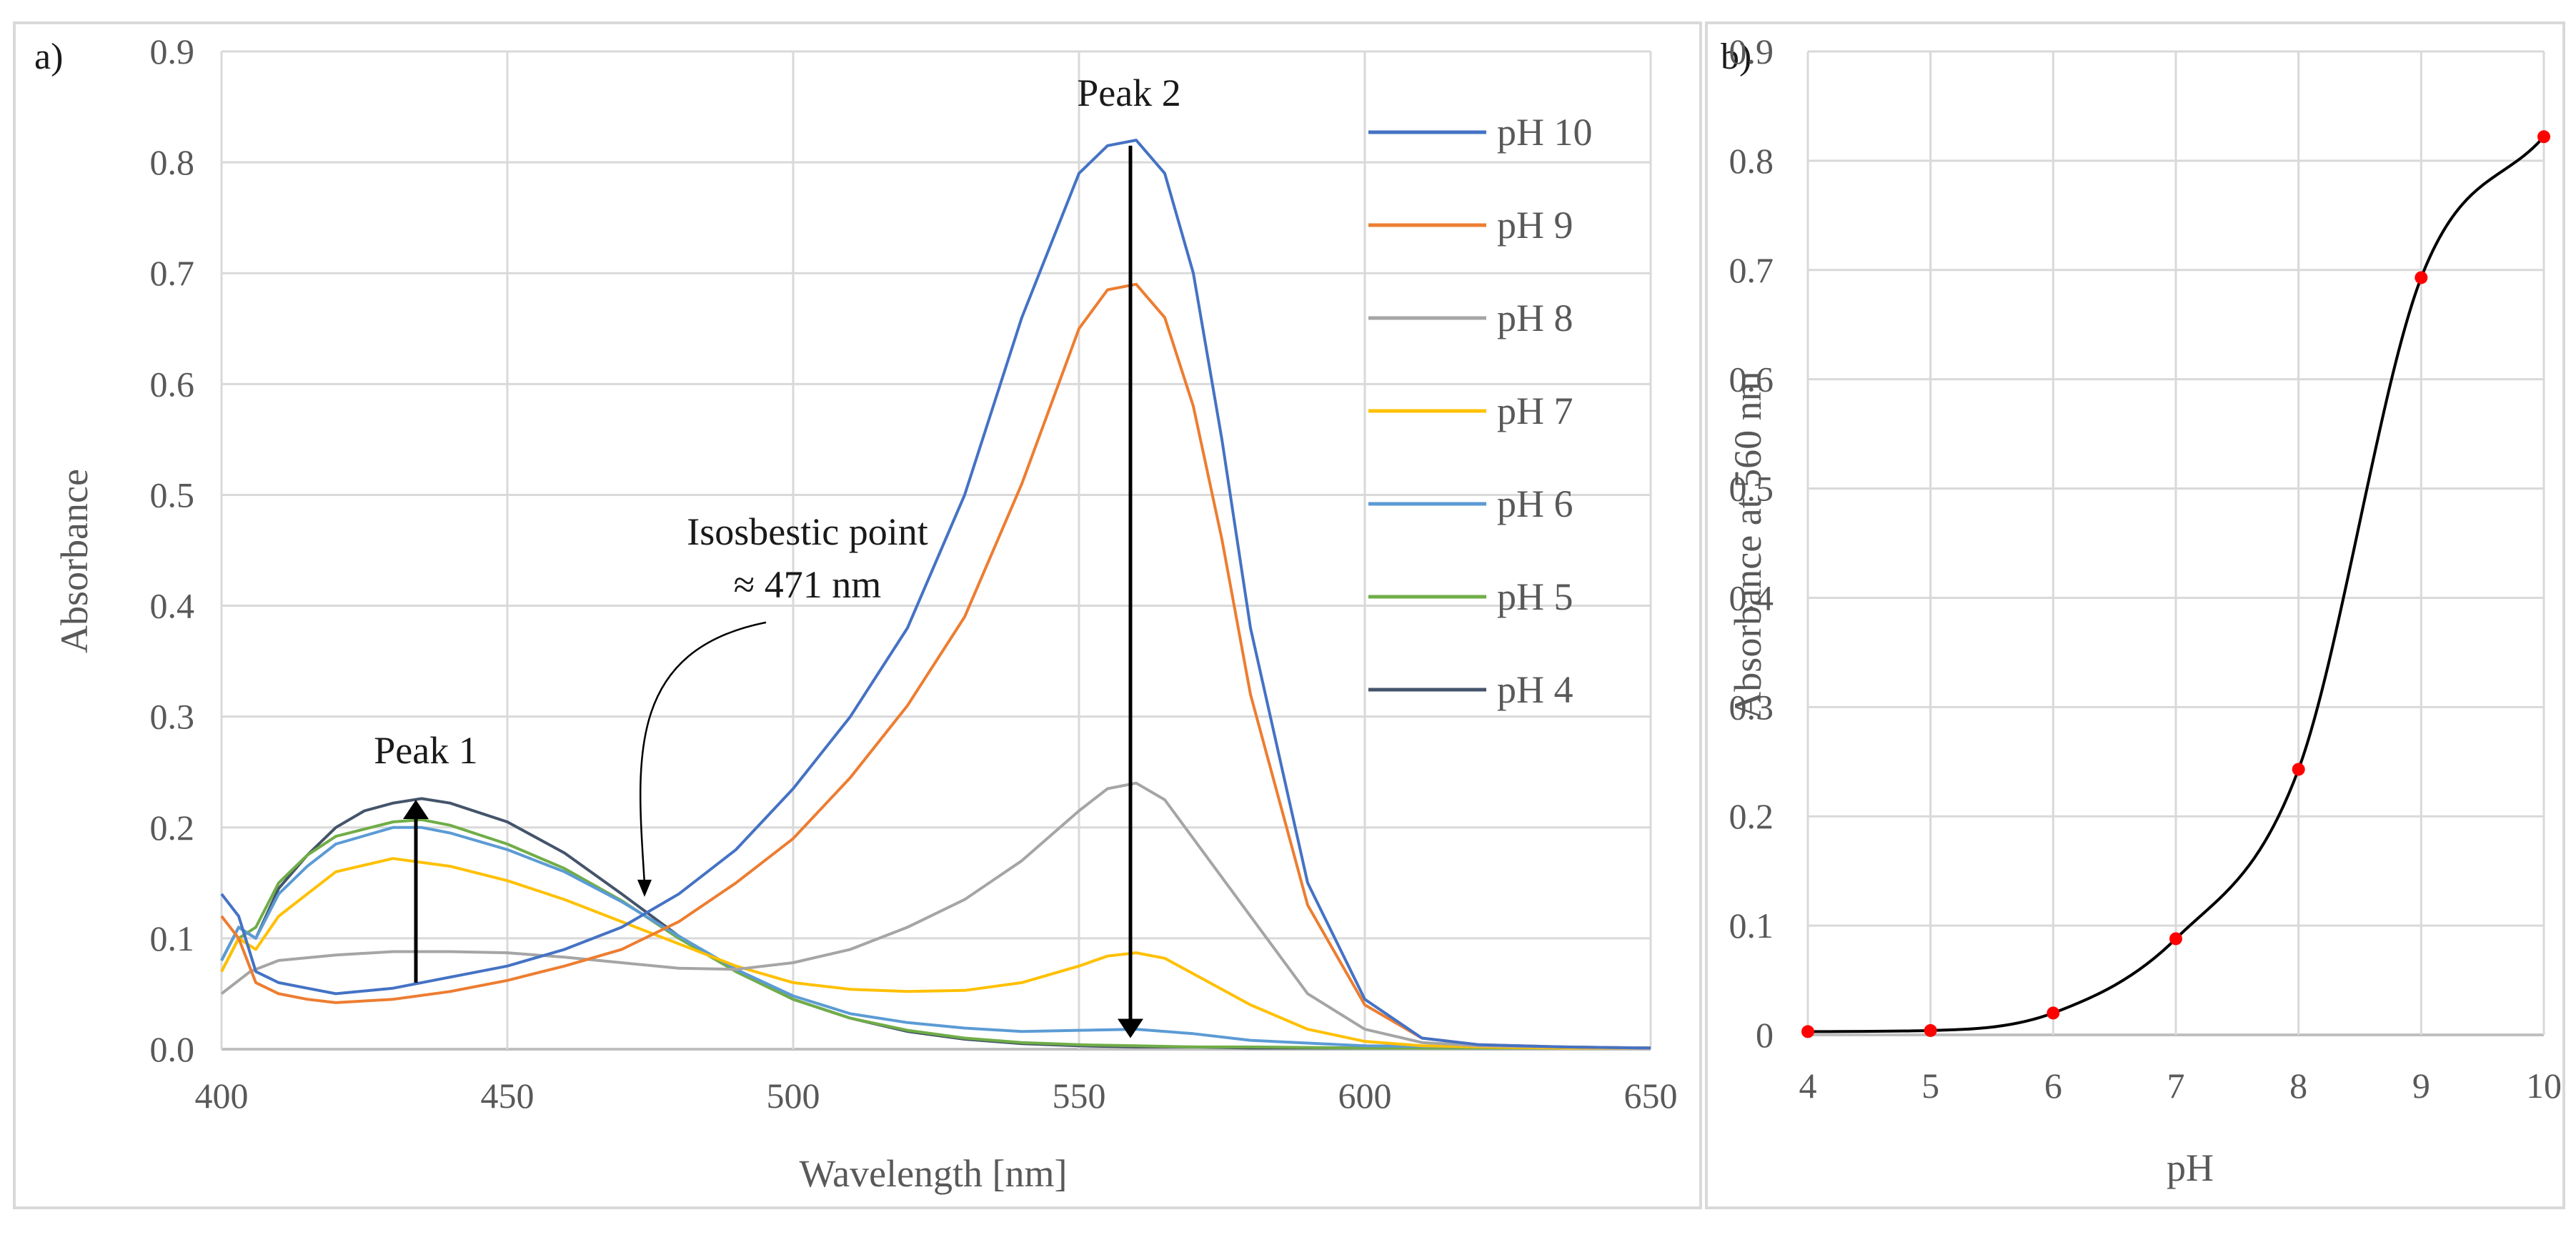 The width and height of the screenshot is (2576, 1235). What do you see at coordinates (74, 561) in the screenshot?
I see `panel-a-y-axis-title: Absorbance` at bounding box center [74, 561].